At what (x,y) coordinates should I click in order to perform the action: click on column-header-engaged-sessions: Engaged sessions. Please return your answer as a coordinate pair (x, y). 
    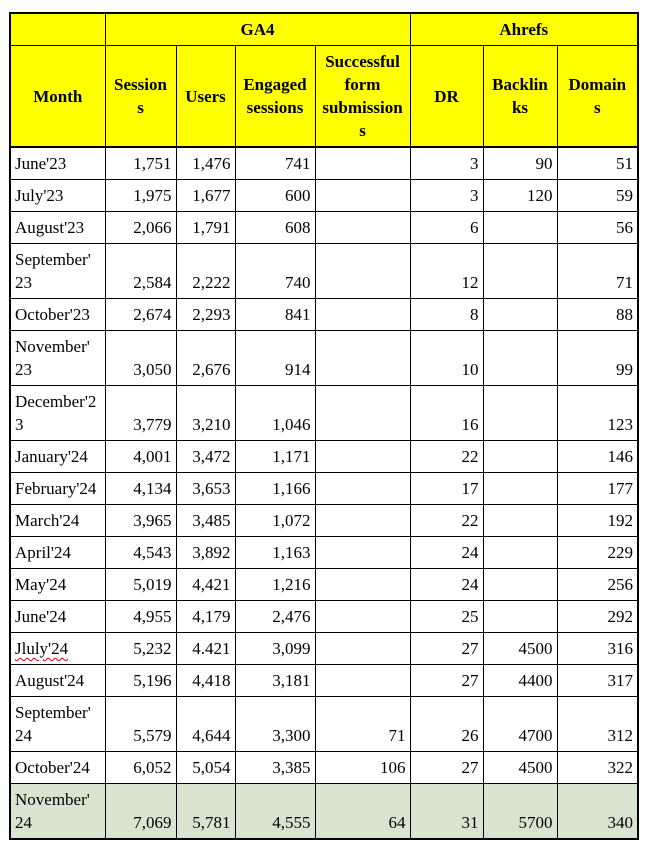
    Looking at the image, I should click on (275, 96).